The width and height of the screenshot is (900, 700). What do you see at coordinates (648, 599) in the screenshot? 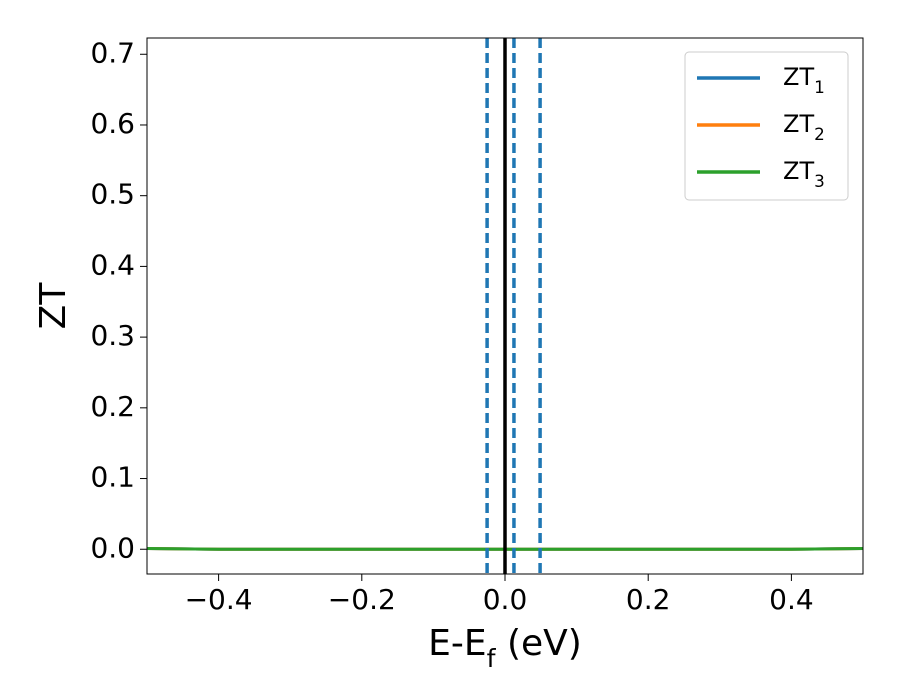
I see `x-tick-label: 0.2` at bounding box center [648, 599].